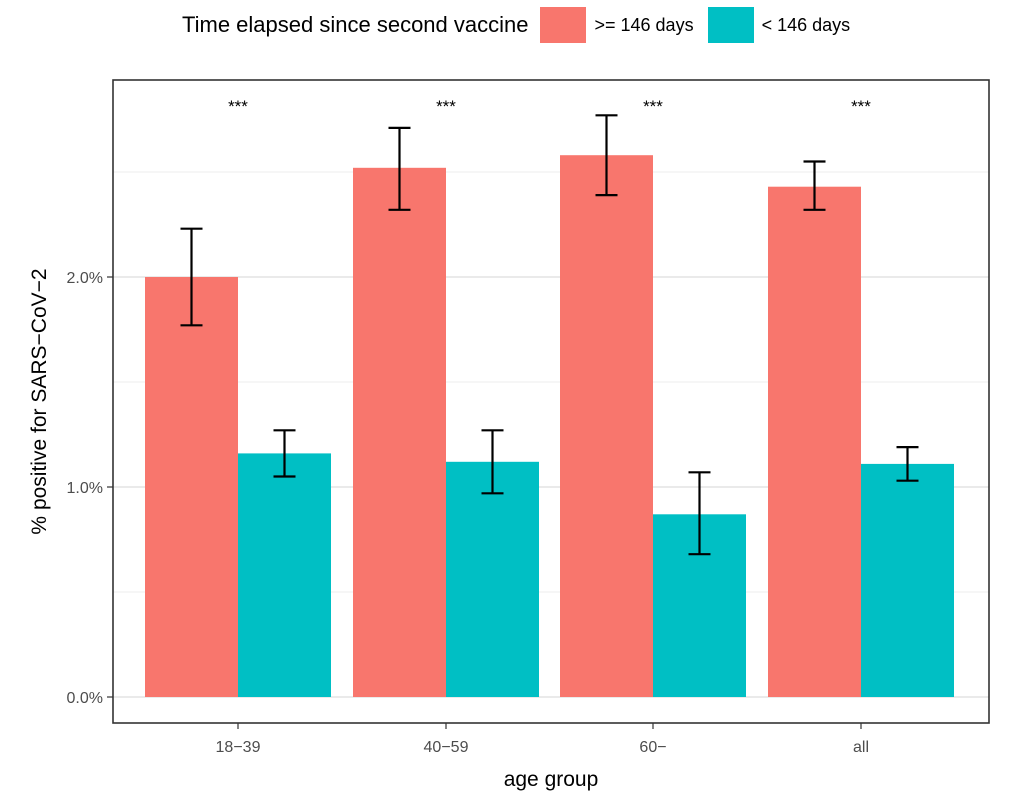 The height and width of the screenshot is (799, 1015). Describe the element at coordinates (861, 747) in the screenshot. I see `x-tick-label-4: all` at that location.